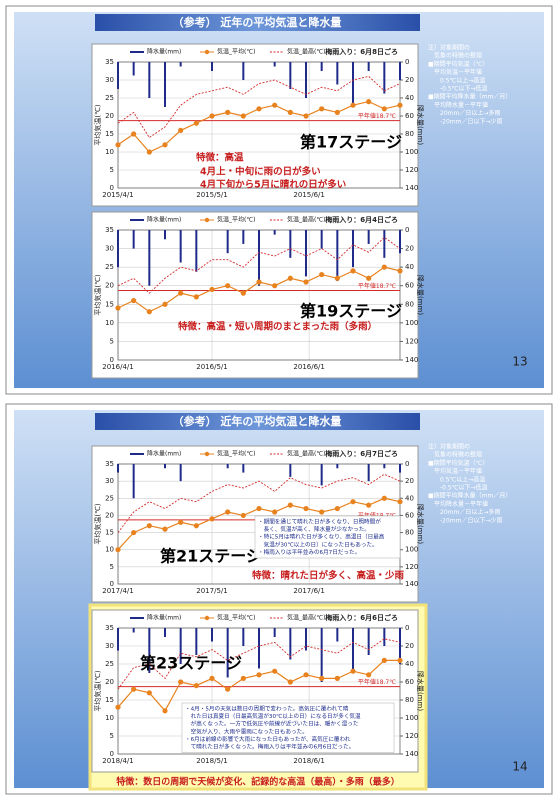 The image size is (558, 800). I want to click on x-tick-label: 2018/6/1, so click(308, 761).